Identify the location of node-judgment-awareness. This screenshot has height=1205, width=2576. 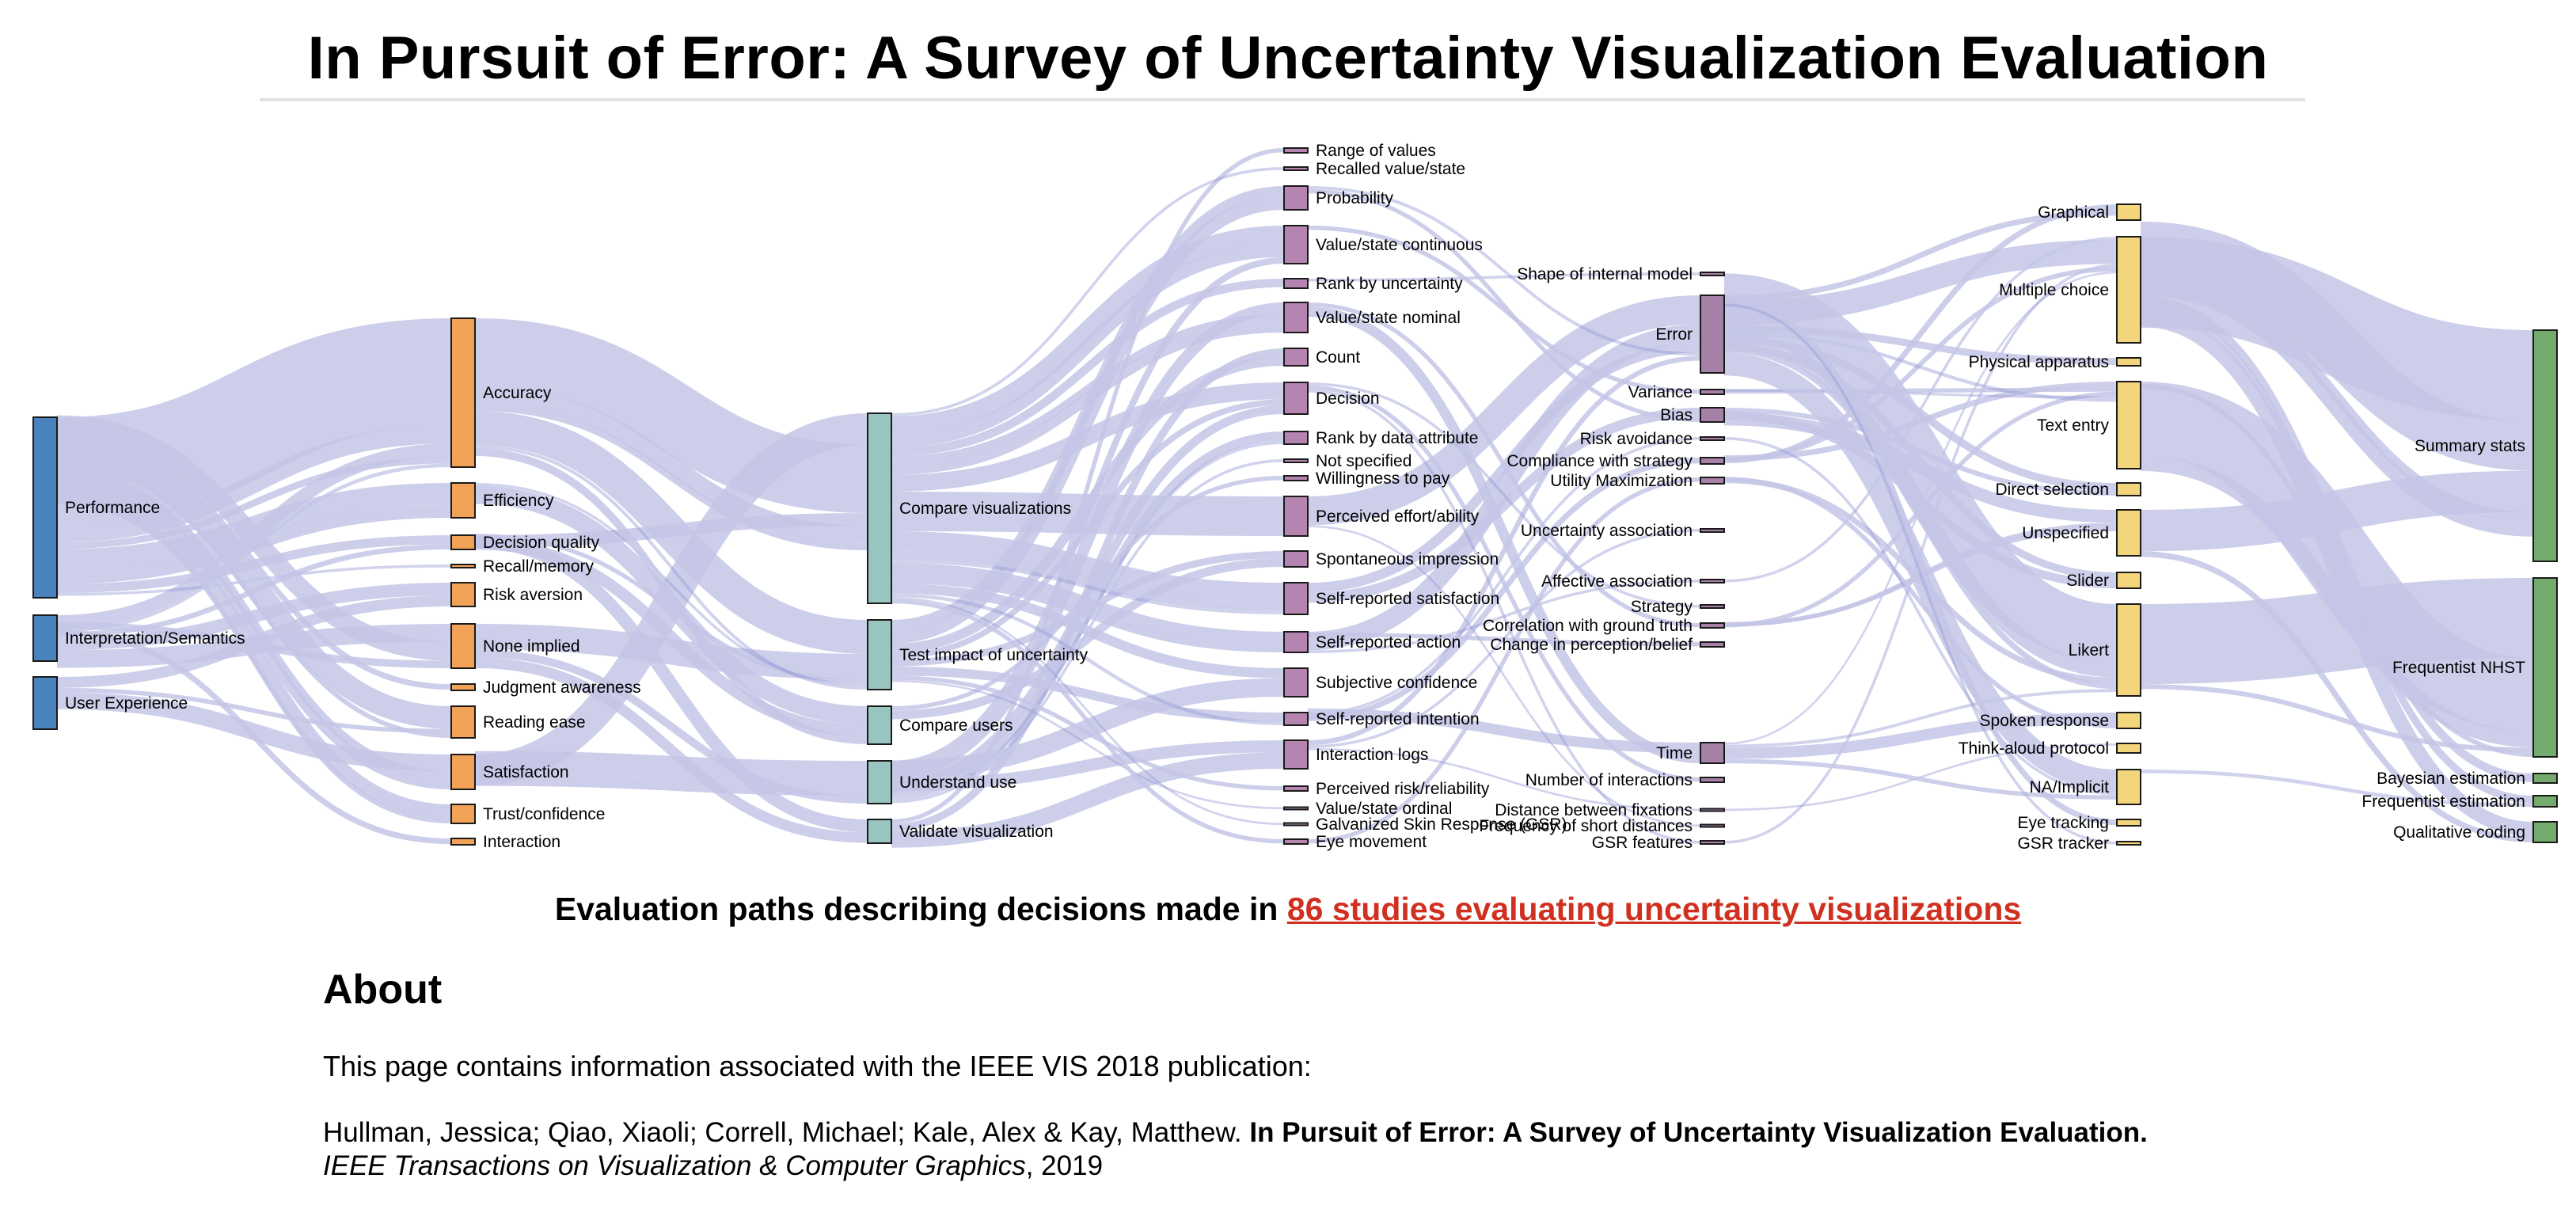
(463, 687).